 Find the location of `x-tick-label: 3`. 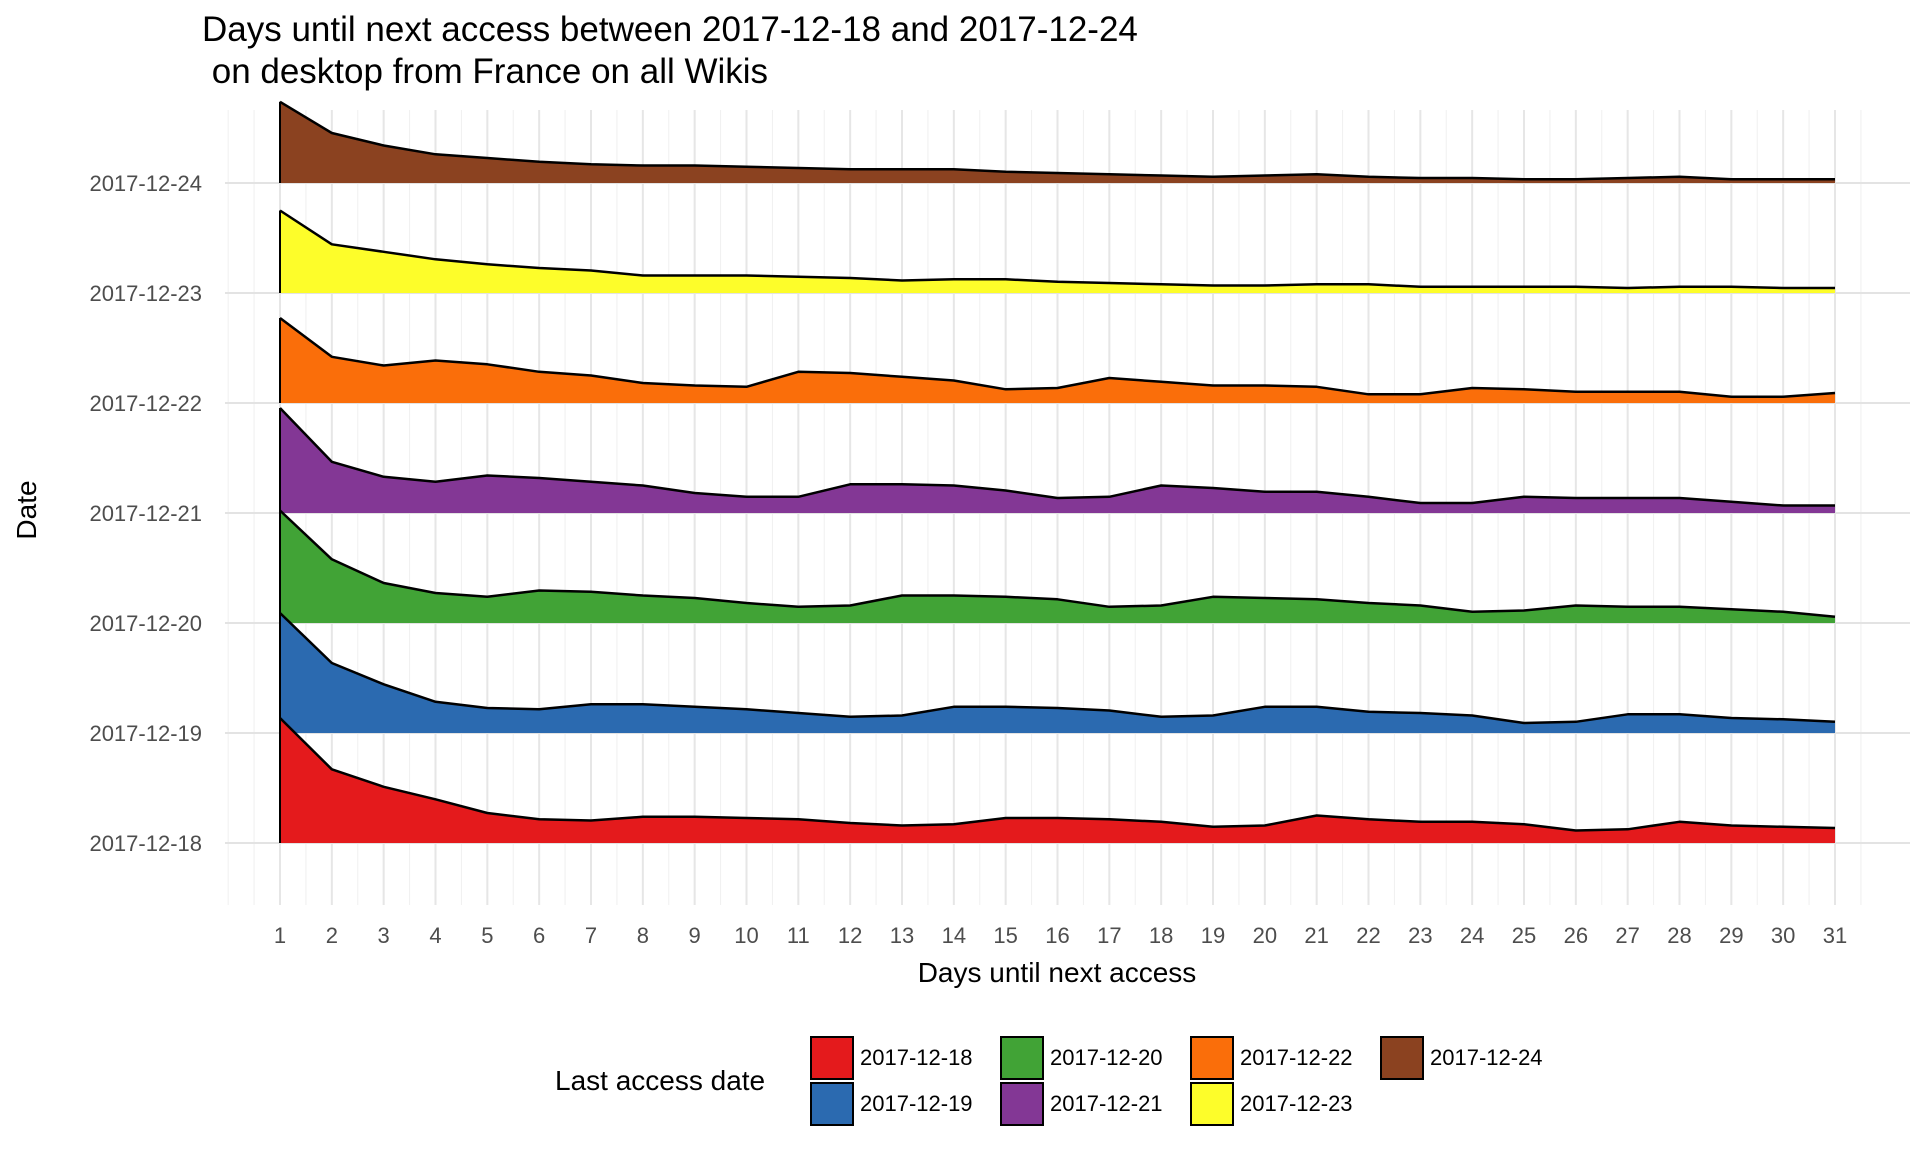

x-tick-label: 3 is located at coordinates (384, 935).